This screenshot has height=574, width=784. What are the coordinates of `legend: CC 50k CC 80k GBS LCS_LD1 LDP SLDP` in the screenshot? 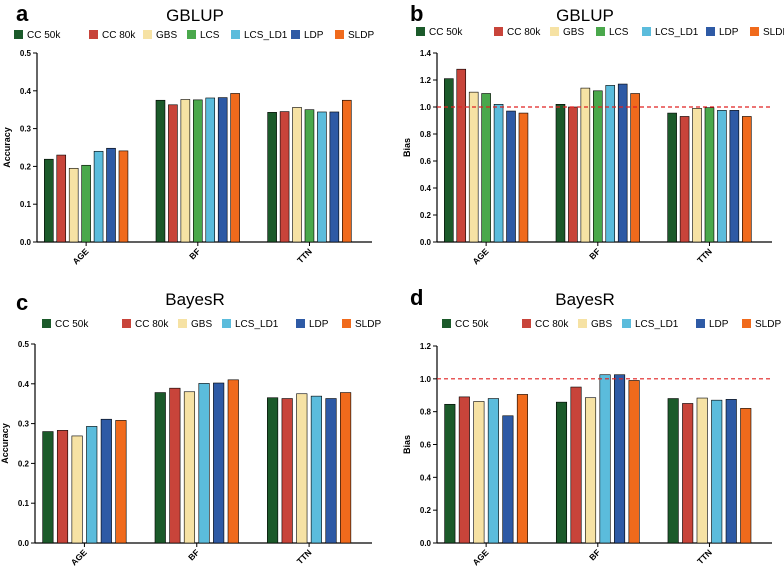 It's located at (211, 324).